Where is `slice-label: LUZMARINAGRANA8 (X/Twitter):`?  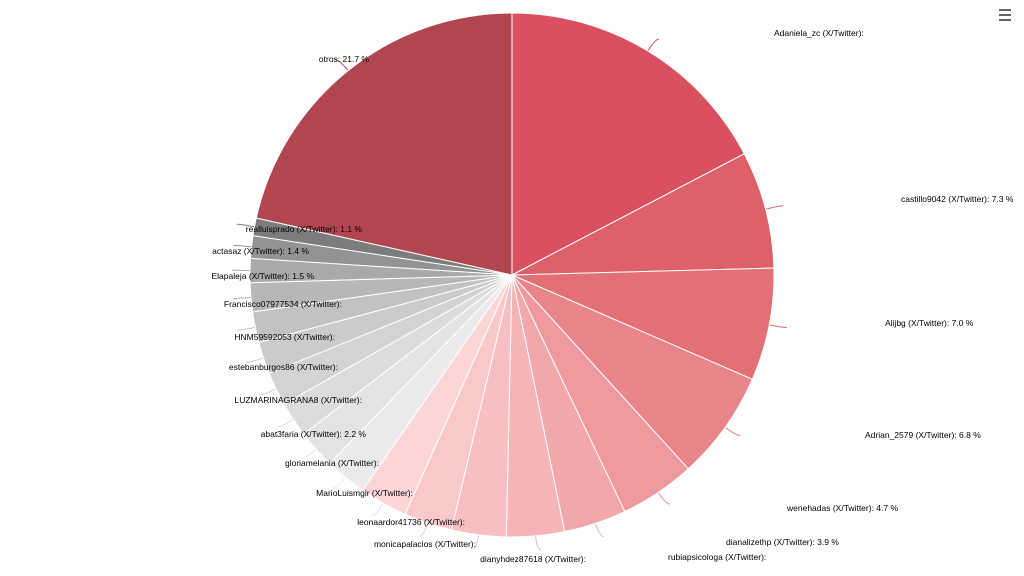 slice-label: LUZMARINAGRANA8 (X/Twitter): is located at coordinates (298, 400).